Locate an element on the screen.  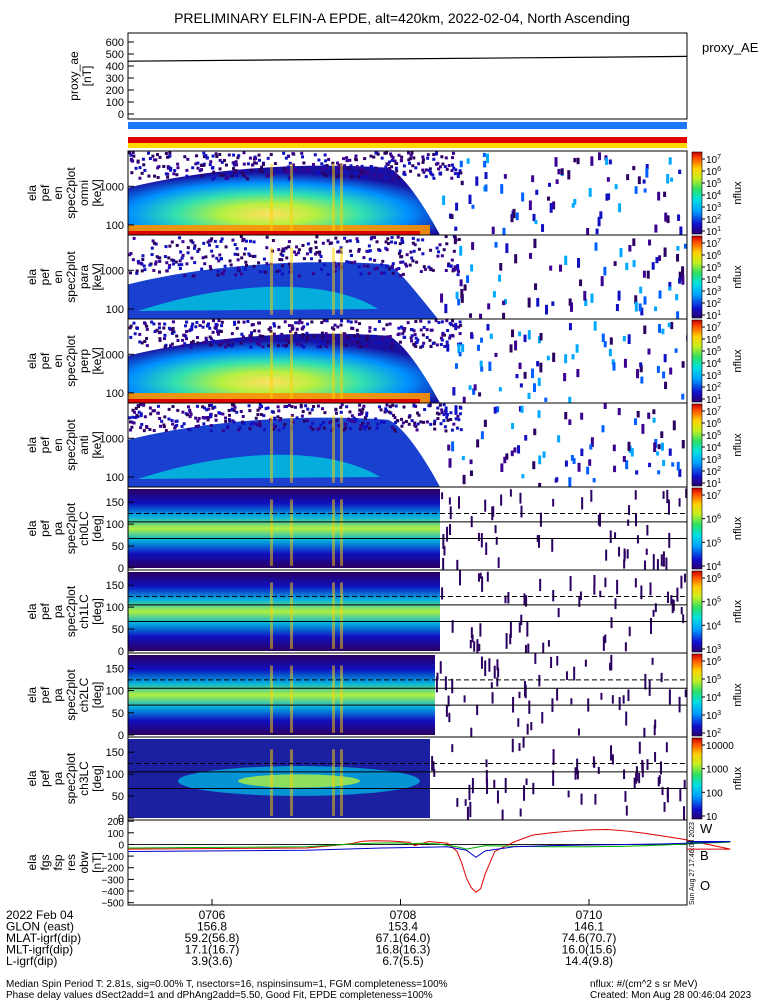
xrow-value: 17.1(16.7) is located at coordinates (212, 950).